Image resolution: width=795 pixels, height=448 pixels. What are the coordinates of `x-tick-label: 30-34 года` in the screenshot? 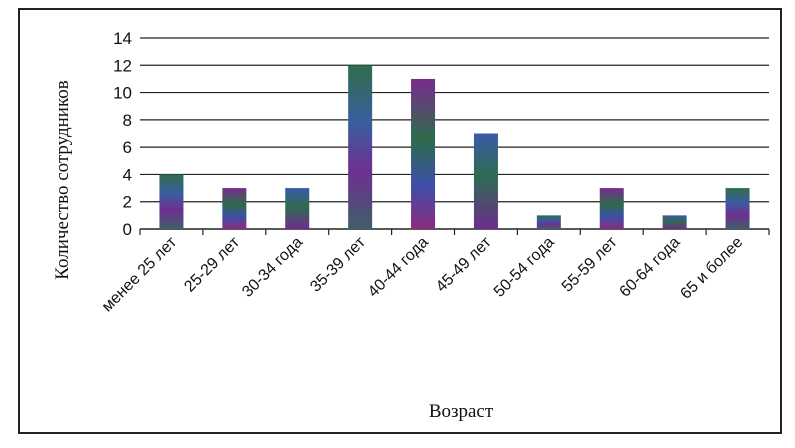 It's located at (272, 267).